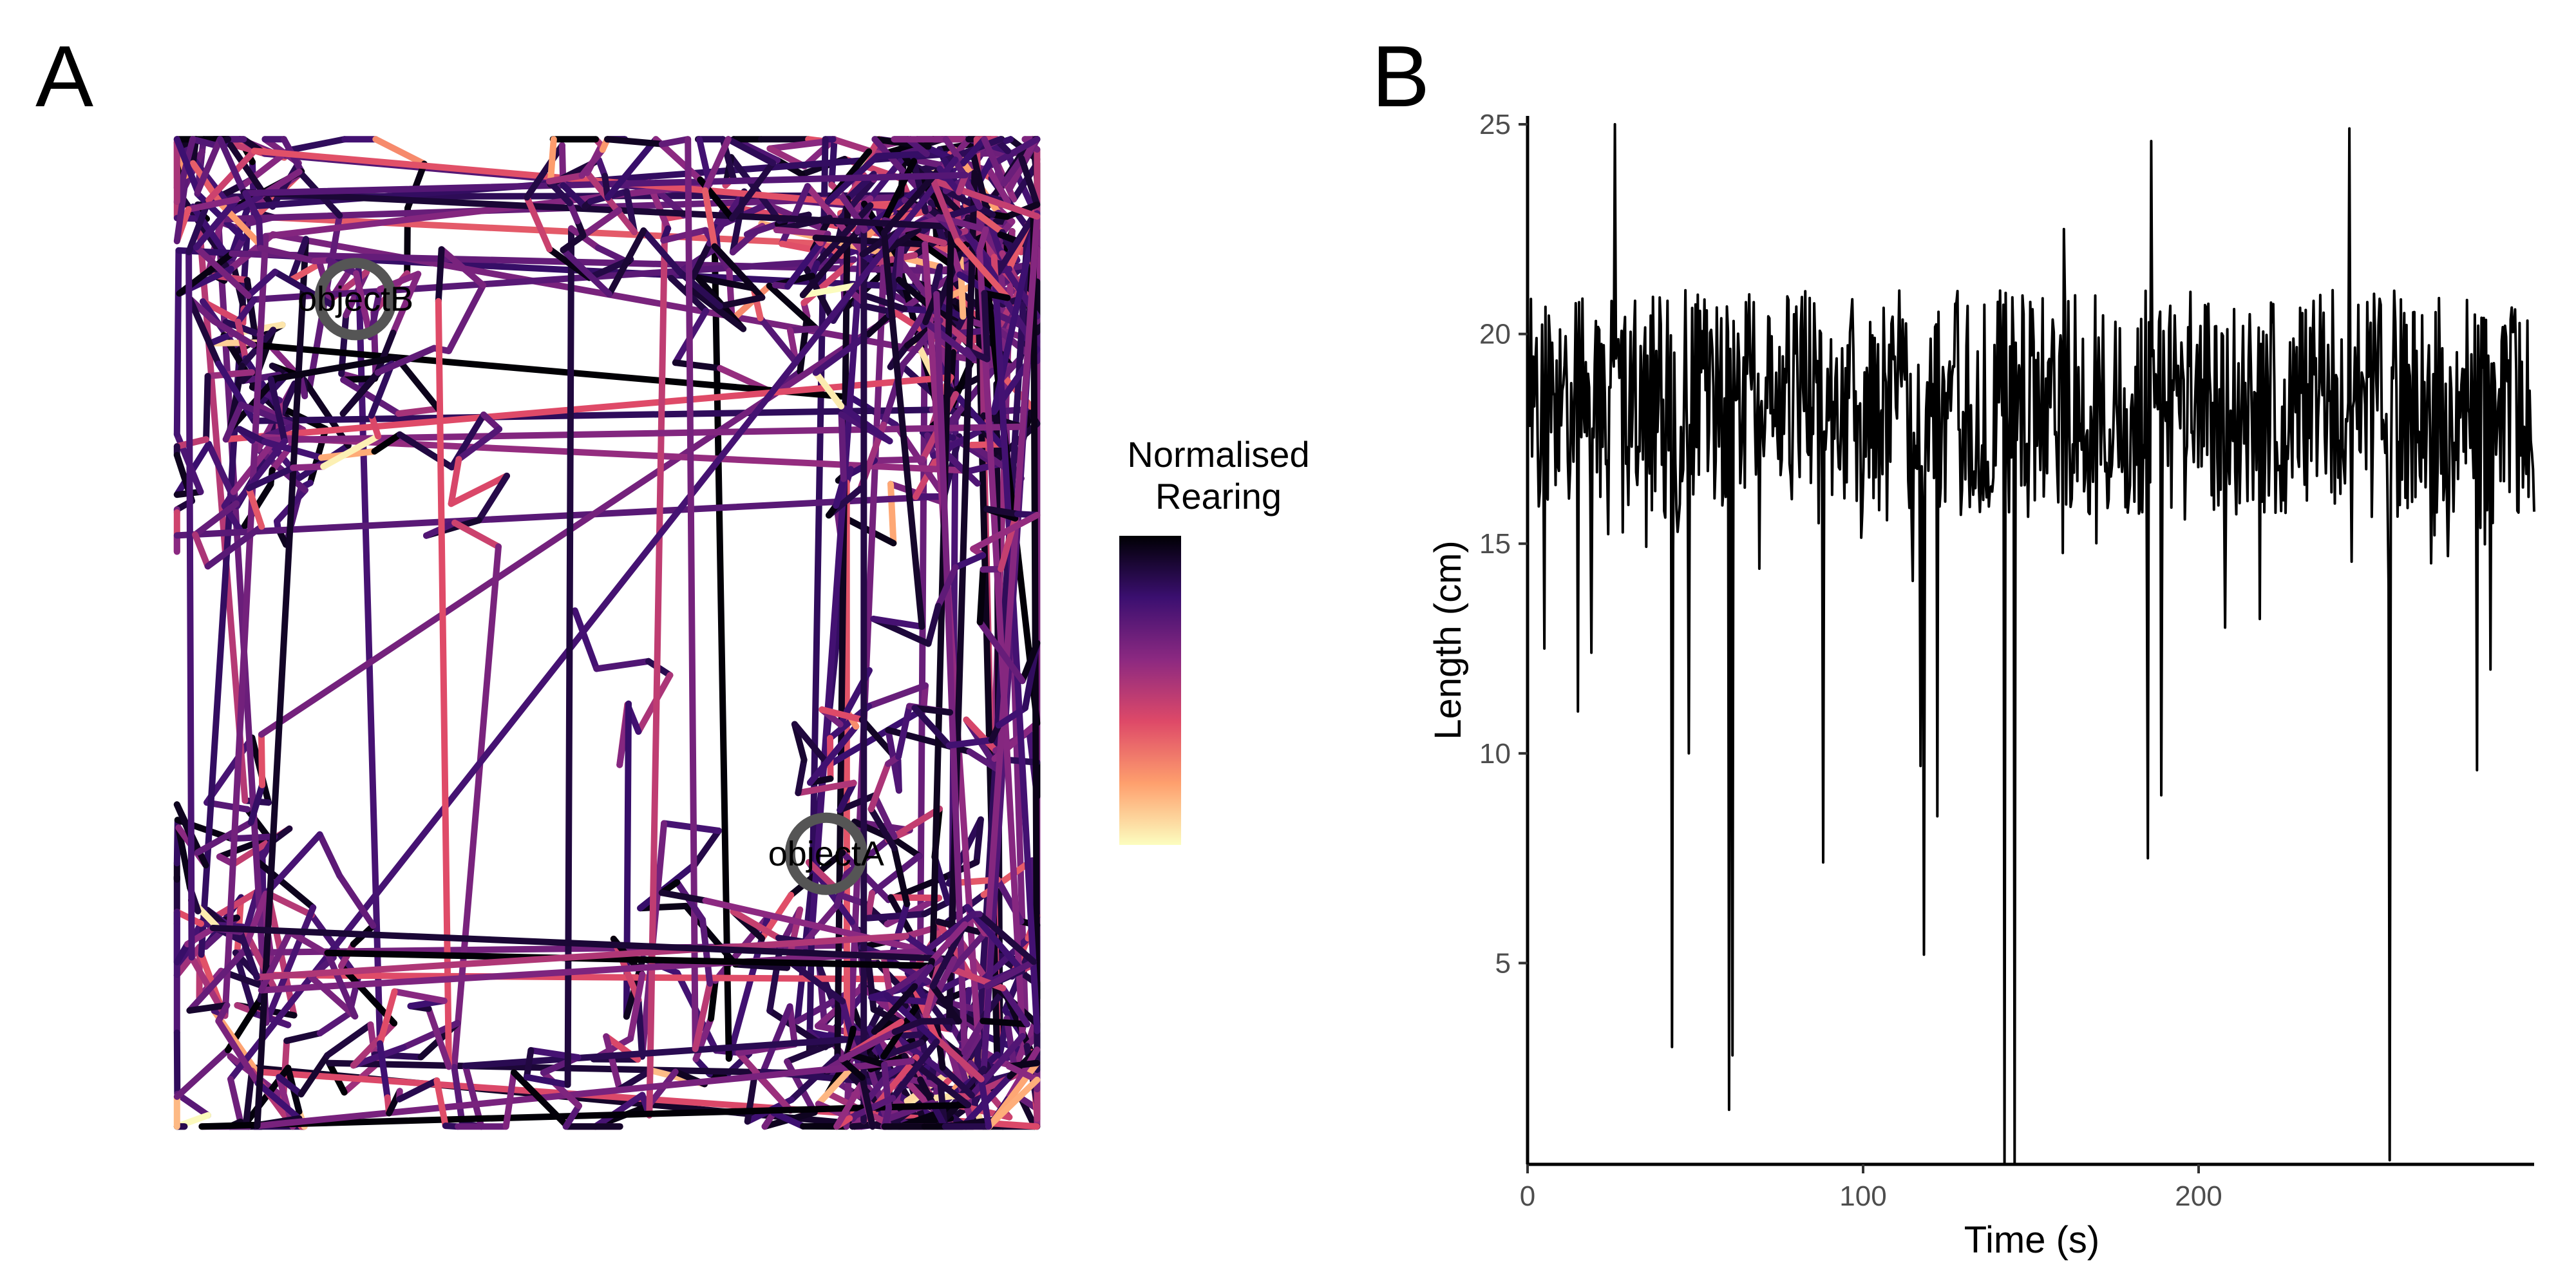 This screenshot has height=1288, width=2576. I want to click on colorbar-legend: Normalised Rearing, so click(1214, 639).